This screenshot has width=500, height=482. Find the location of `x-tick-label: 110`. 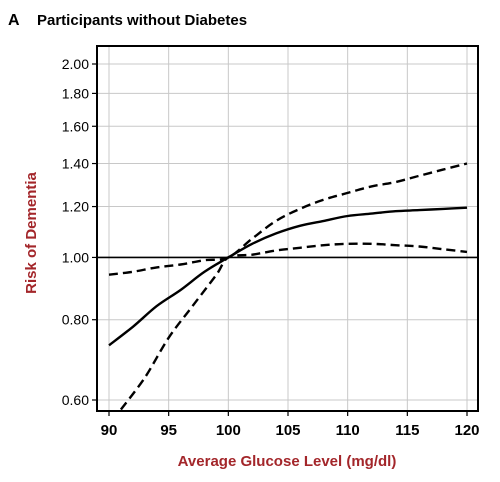

x-tick-label: 110 is located at coordinates (348, 430).